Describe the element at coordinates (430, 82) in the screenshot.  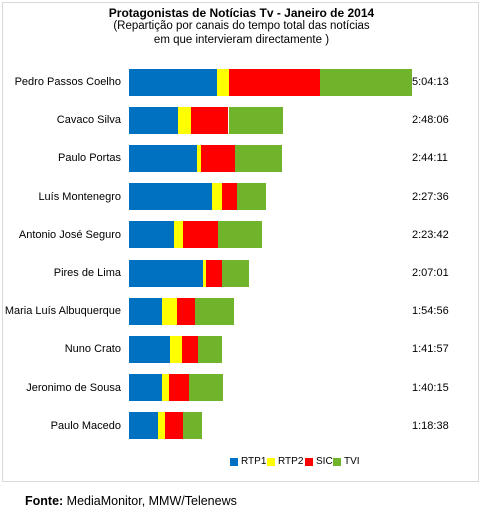
I see `total-time-label: 5:04:13` at that location.